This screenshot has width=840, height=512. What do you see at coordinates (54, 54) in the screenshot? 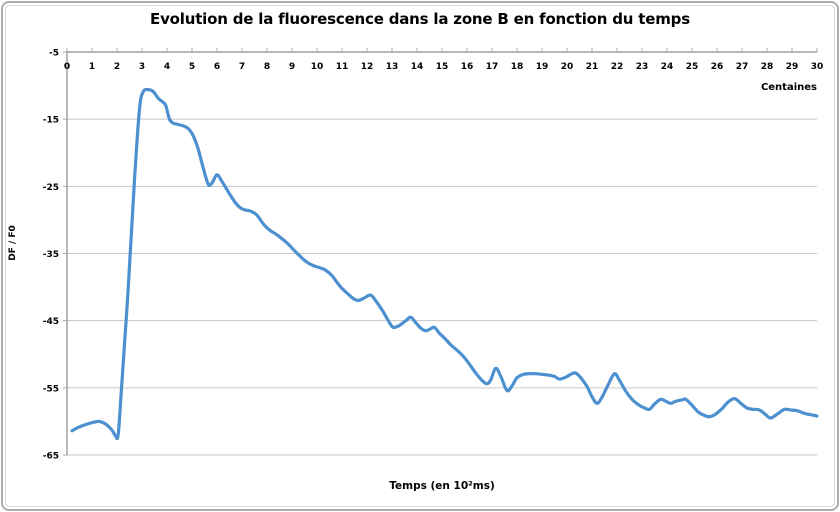
I see `y-tick-label: -5` at bounding box center [54, 54].